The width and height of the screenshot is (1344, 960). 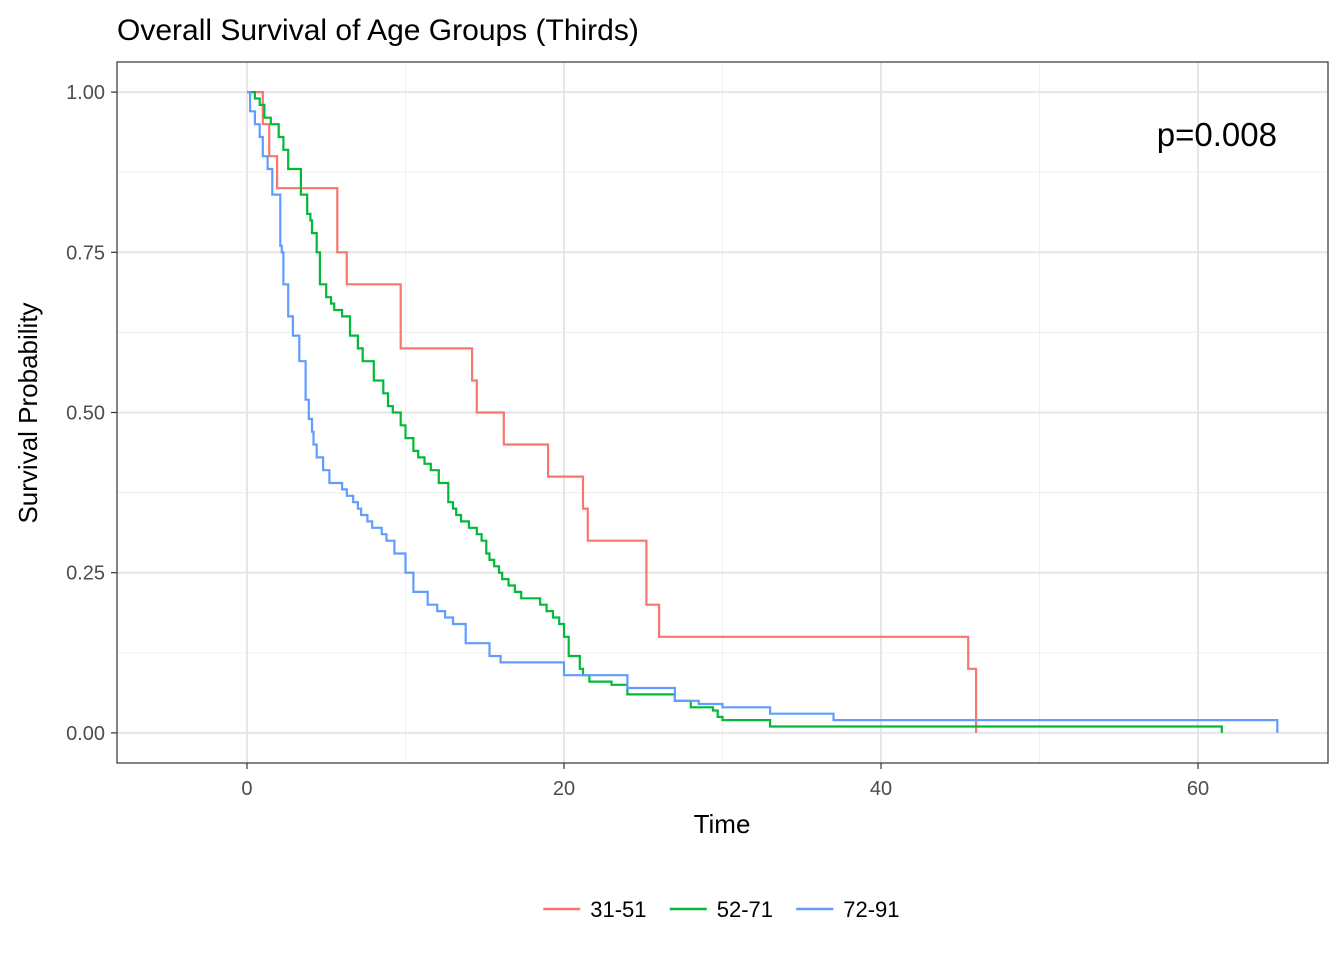 What do you see at coordinates (871, 909) in the screenshot?
I see `legend-label-72-91: 72-91` at bounding box center [871, 909].